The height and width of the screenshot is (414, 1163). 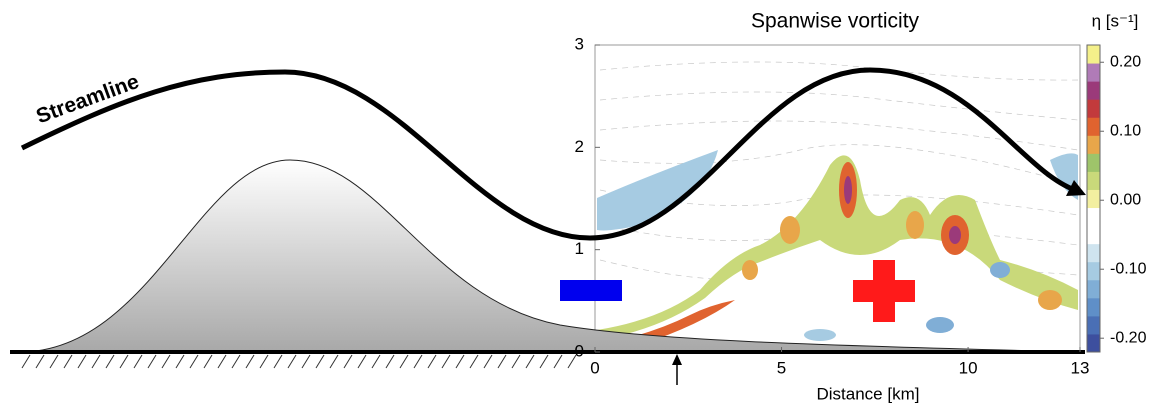 What do you see at coordinates (1125, 130) in the screenshot?
I see `colorbar-tick-label: 0.10` at bounding box center [1125, 130].